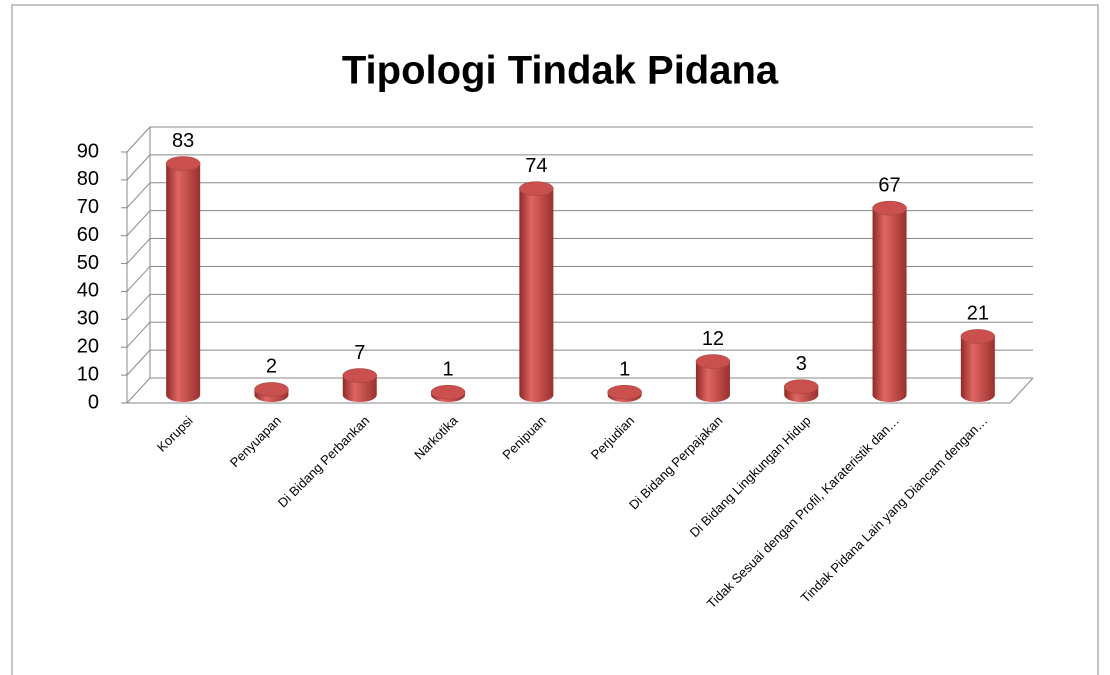 The width and height of the screenshot is (1110, 675). Describe the element at coordinates (88, 207) in the screenshot. I see `y-tick-label: 70` at that location.